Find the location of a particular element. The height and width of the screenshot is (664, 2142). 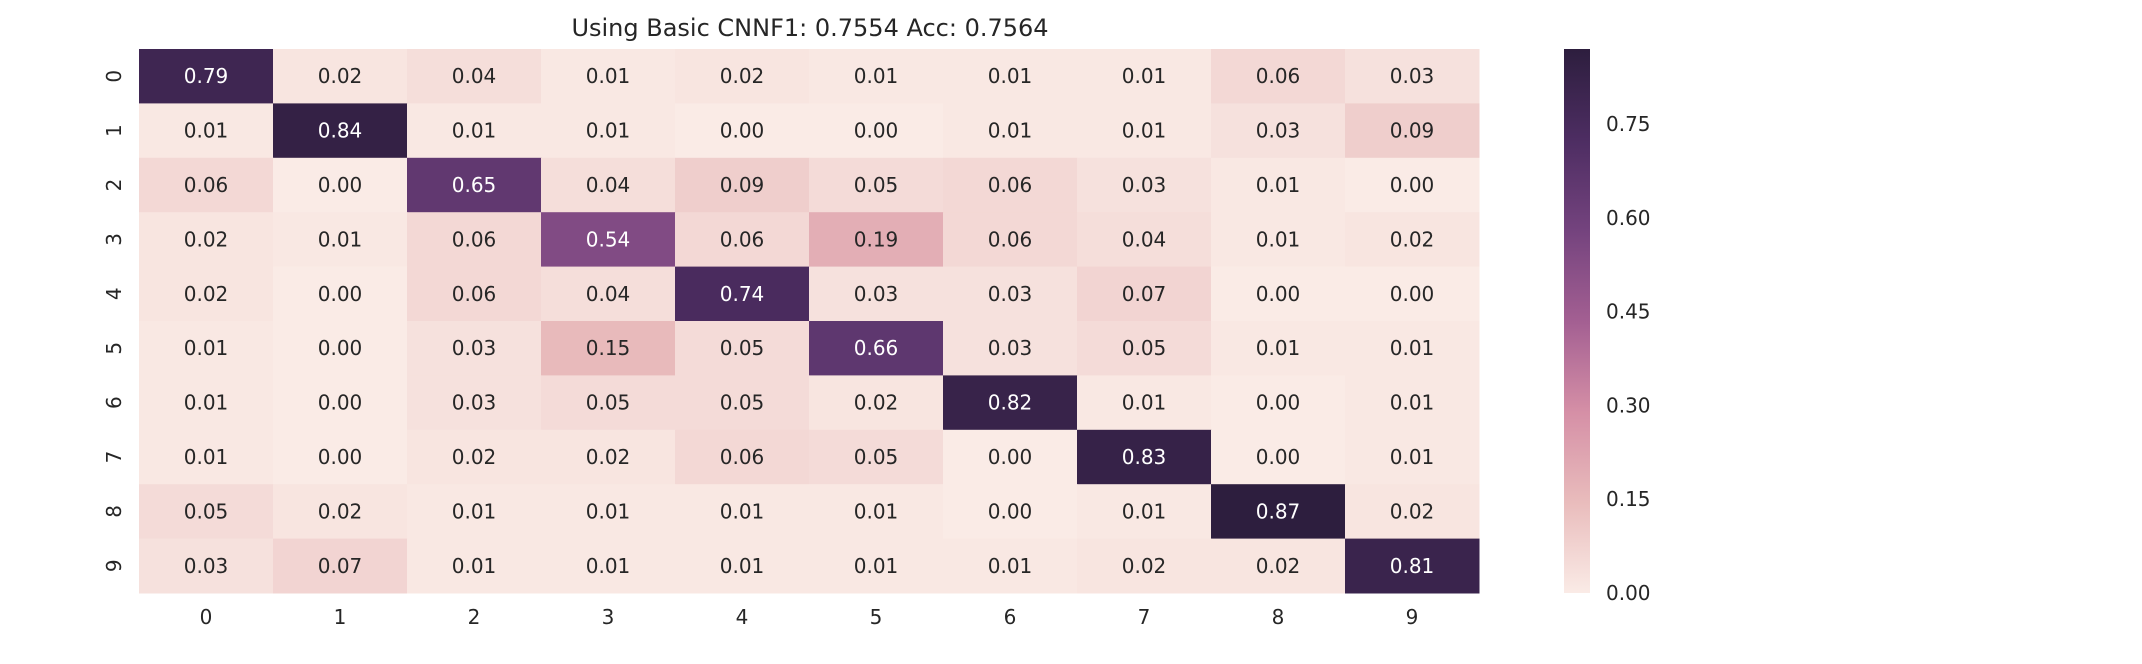

heatmap-cell-r8-c6 is located at coordinates (1010, 512).